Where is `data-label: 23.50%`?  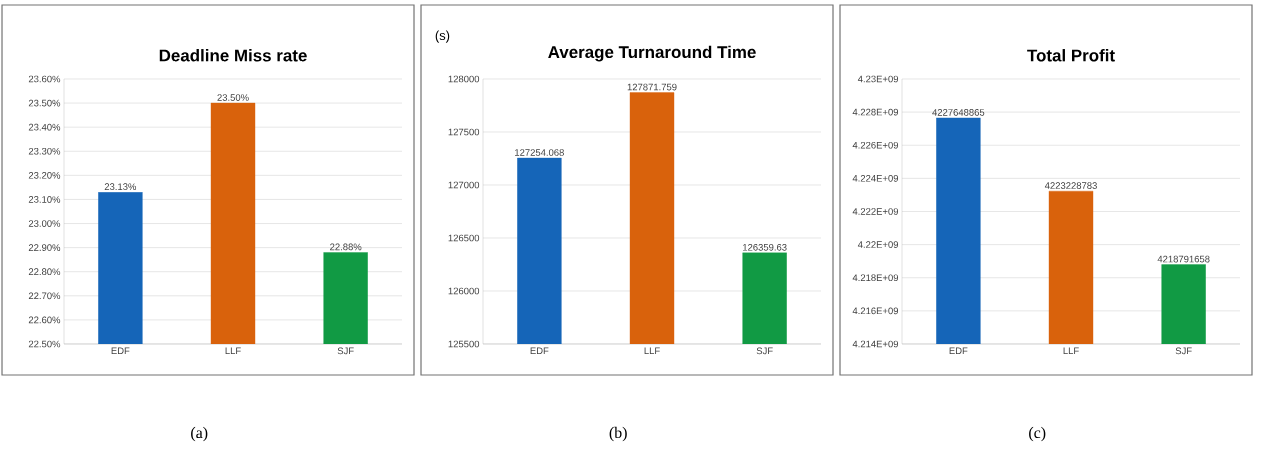
data-label: 23.50% is located at coordinates (233, 97).